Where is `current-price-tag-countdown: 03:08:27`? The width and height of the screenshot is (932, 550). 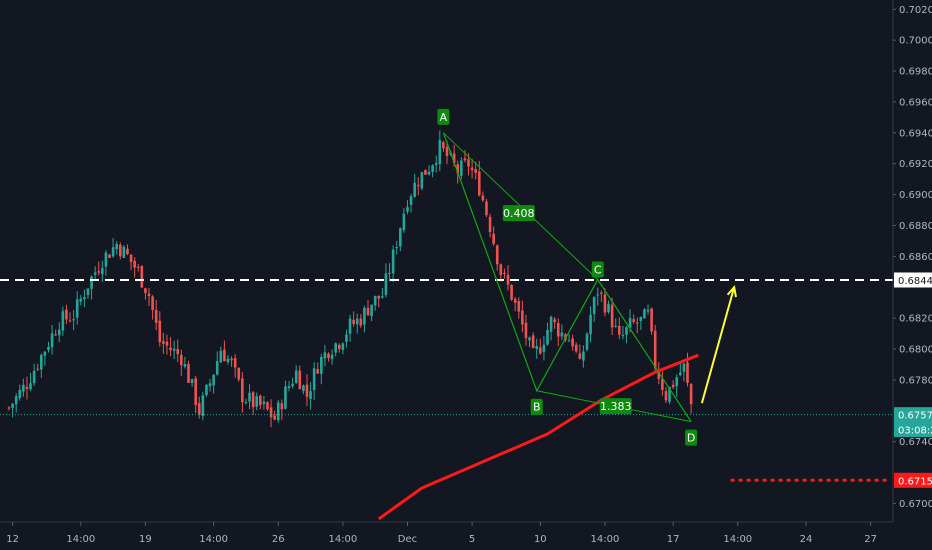 current-price-tag-countdown: 03:08:27 is located at coordinates (915, 431).